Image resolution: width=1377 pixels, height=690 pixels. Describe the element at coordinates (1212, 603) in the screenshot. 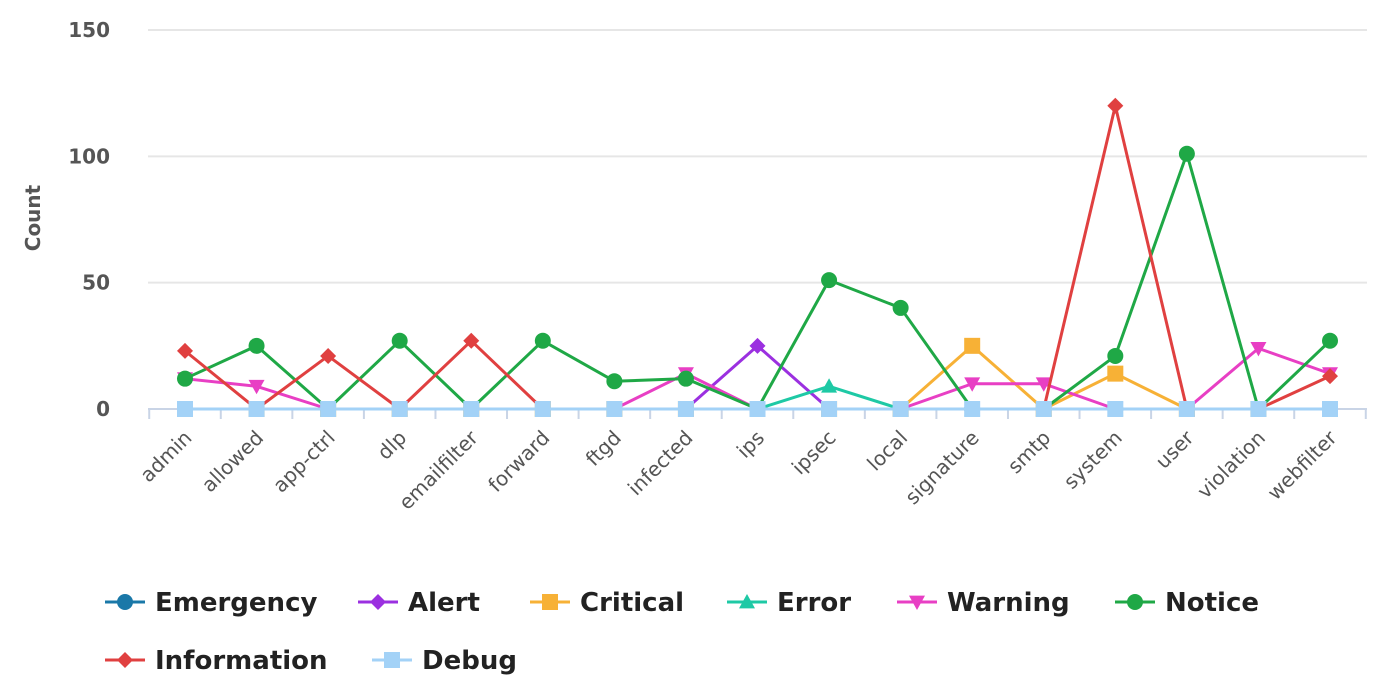

I see `legend-label: Notice` at that location.